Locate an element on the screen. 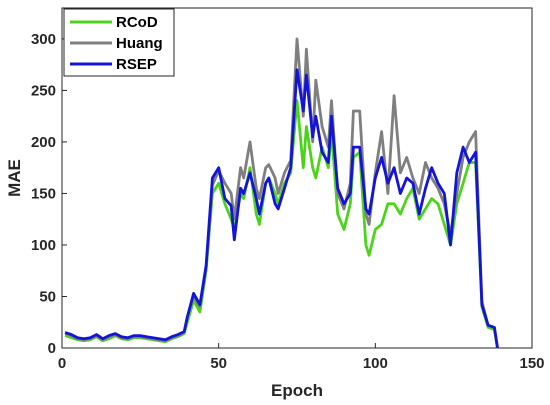 The height and width of the screenshot is (405, 550). y-axis-title: MAE is located at coordinates (14, 178).